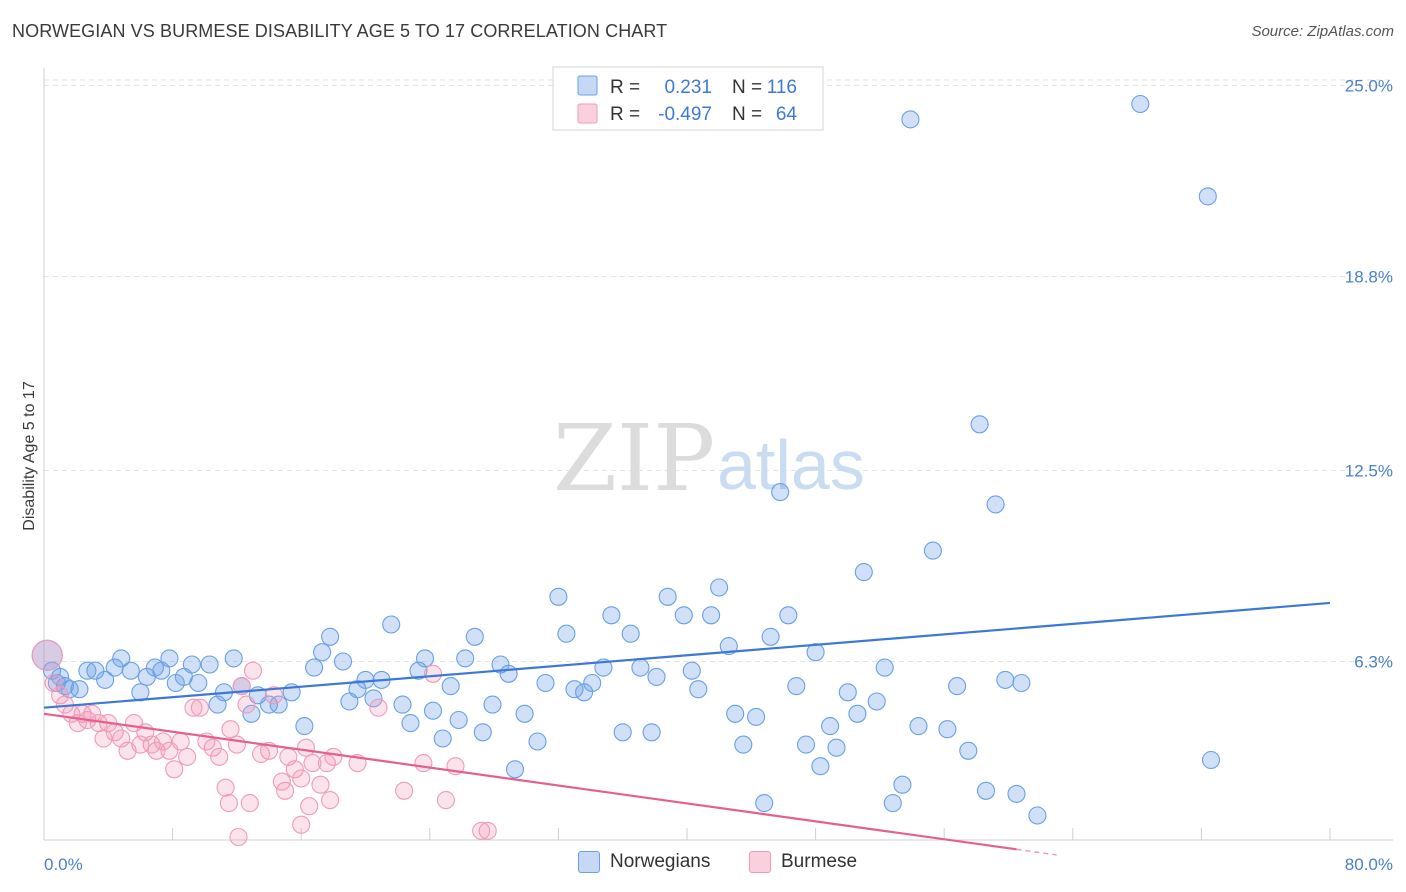 The image size is (1406, 892). Describe the element at coordinates (264, 743) in the screenshot. I see `series-burmese` at that location.